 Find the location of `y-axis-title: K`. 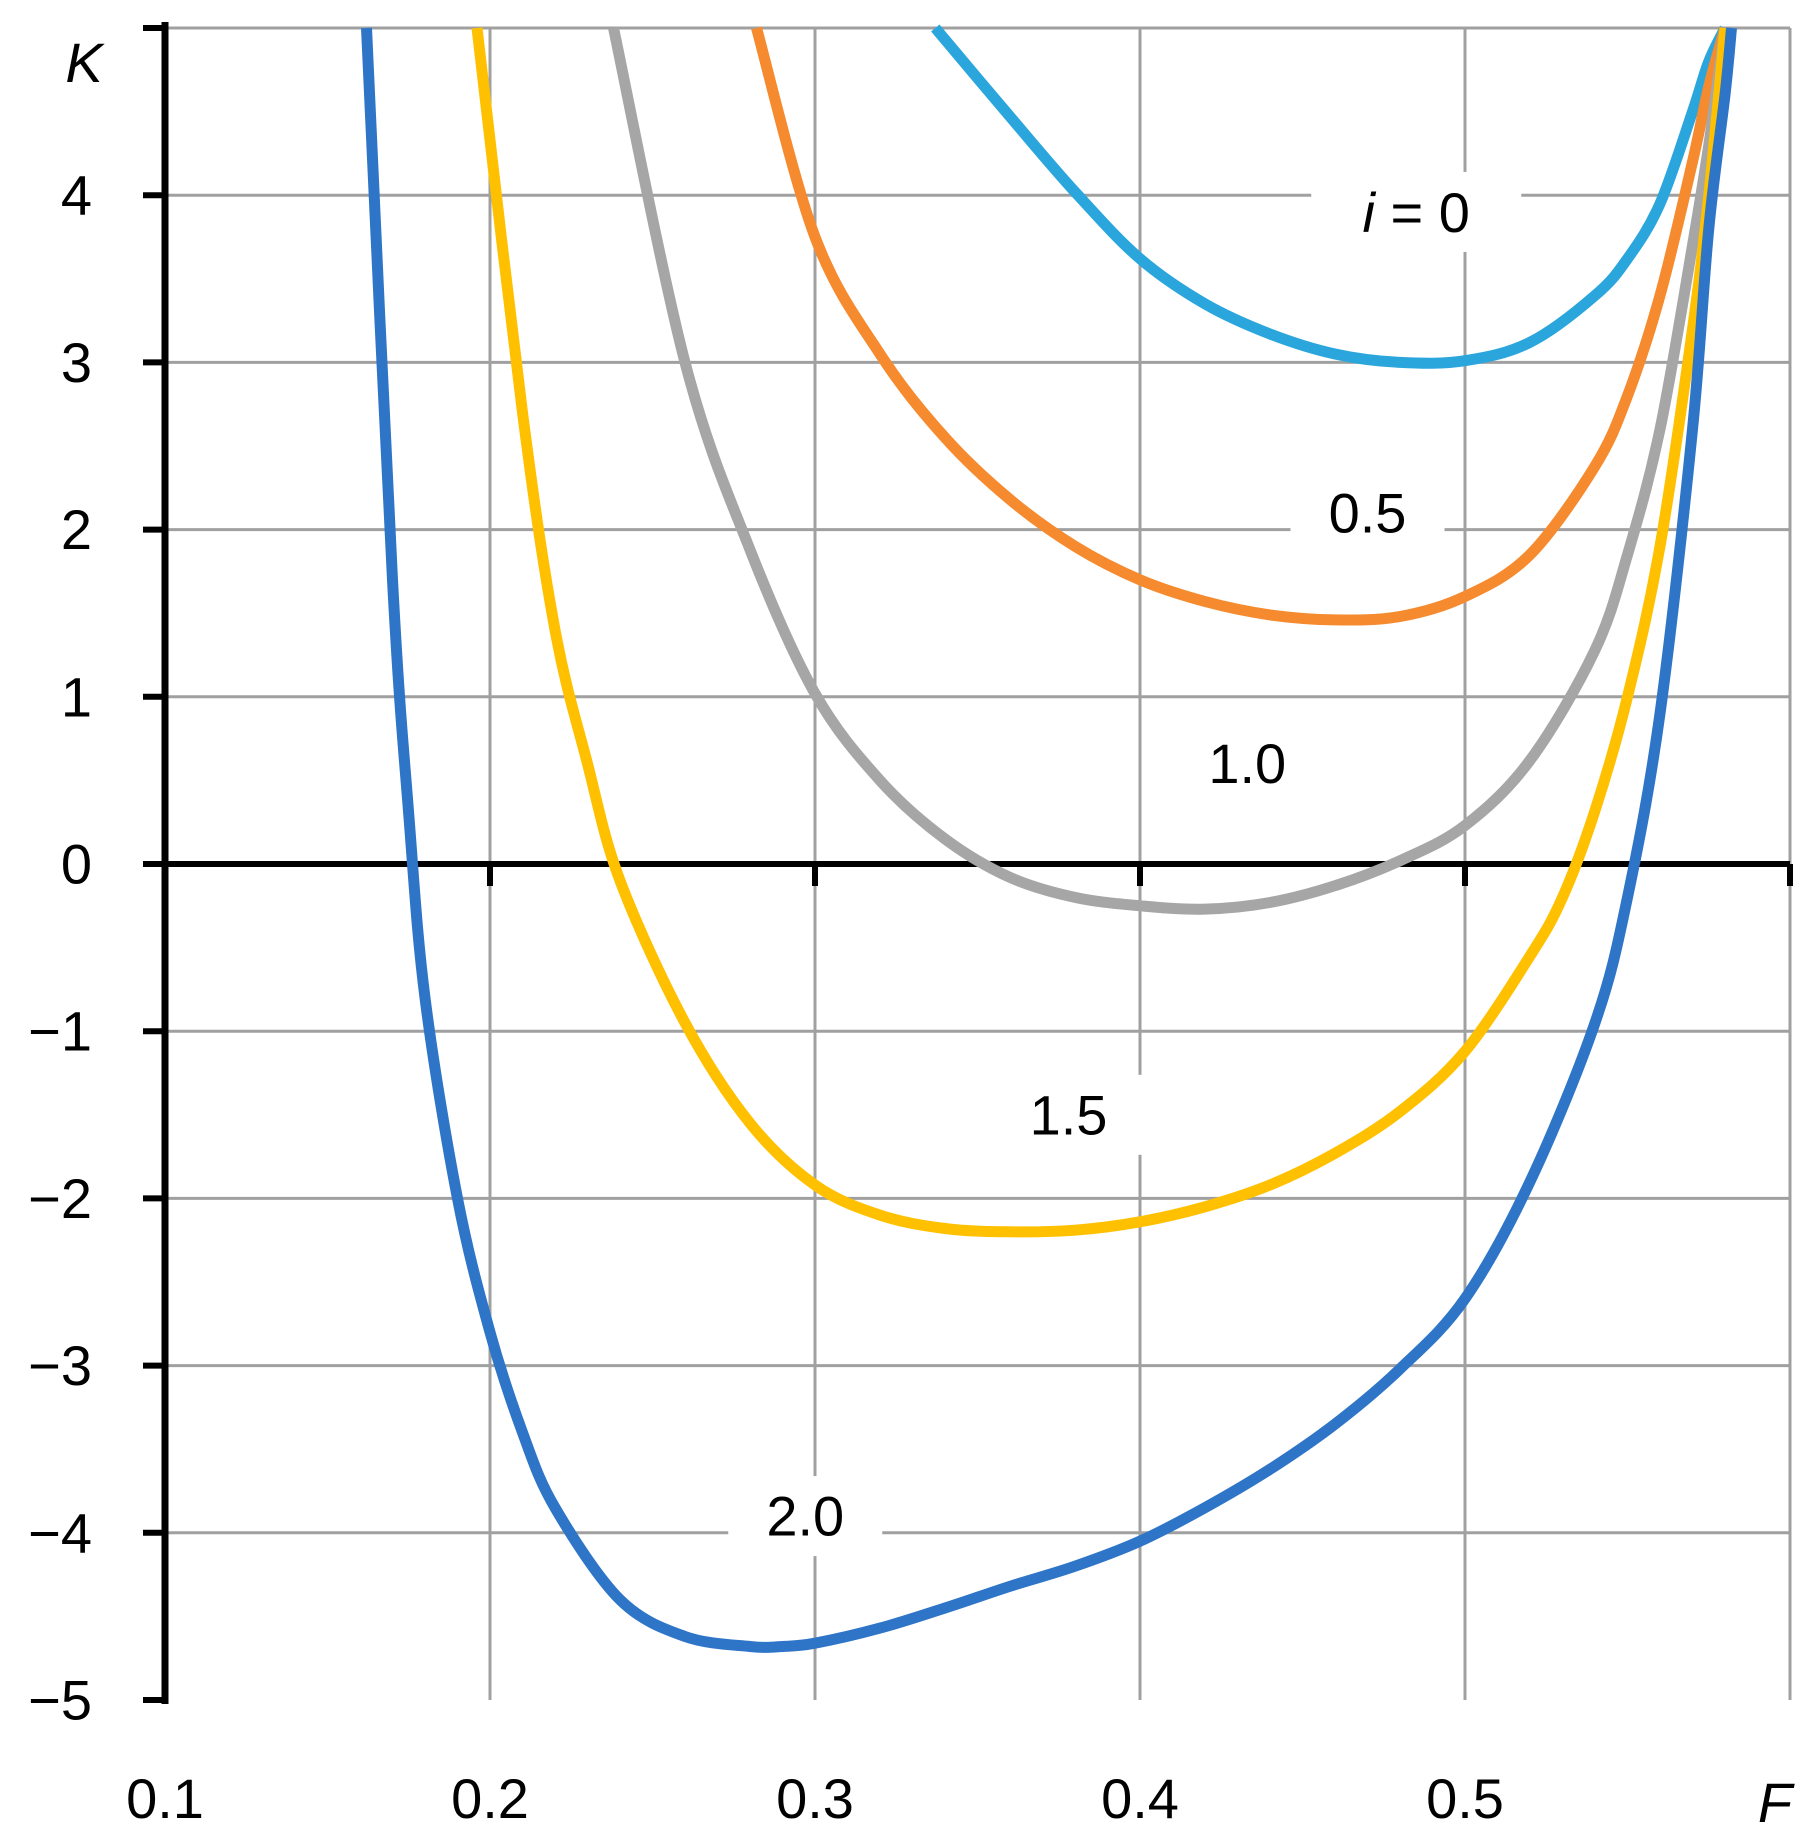

y-axis-title: K is located at coordinates (85, 62).